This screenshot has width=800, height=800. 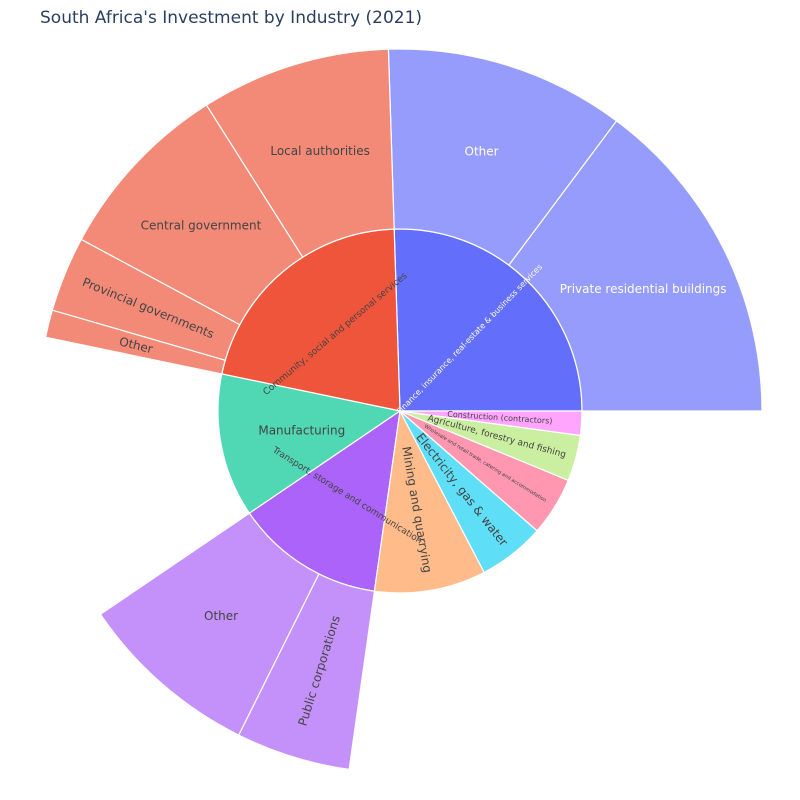 What do you see at coordinates (306, 672) in the screenshot?
I see `subsector-transport-storage-and-communication-public-corporations` at bounding box center [306, 672].